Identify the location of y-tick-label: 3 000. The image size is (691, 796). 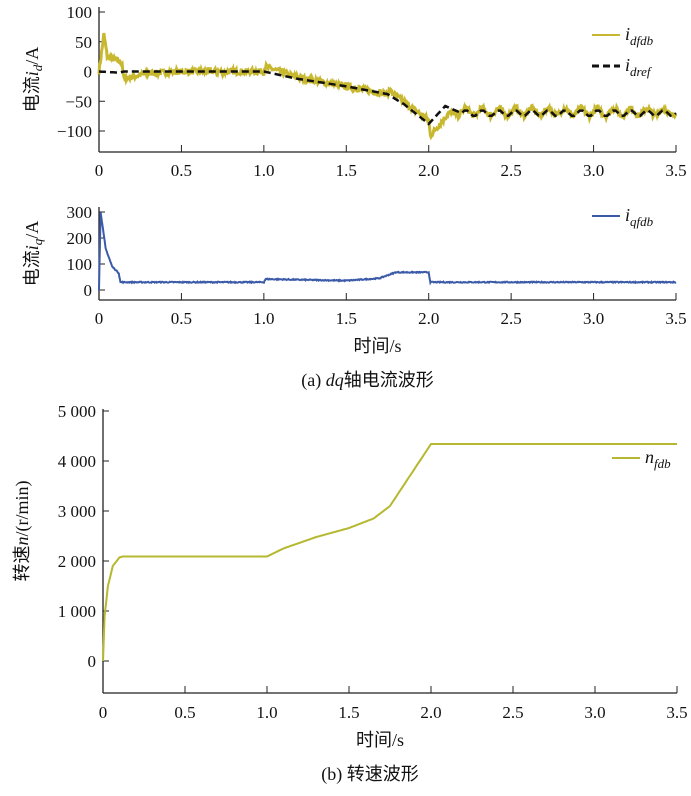
(77, 511).